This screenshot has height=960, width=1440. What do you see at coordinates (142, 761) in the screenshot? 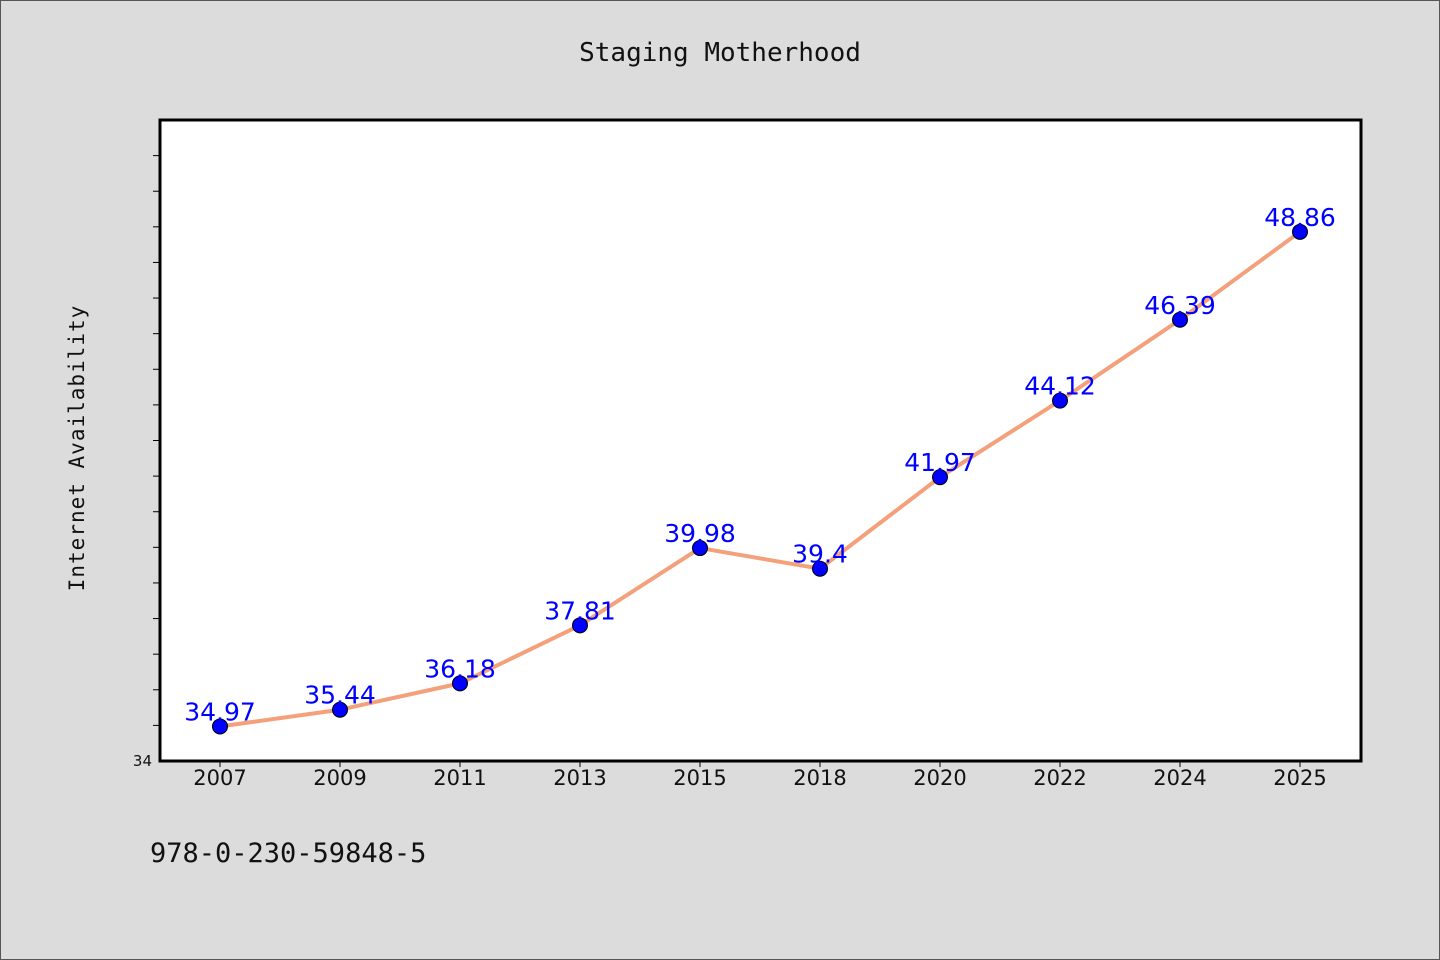
I see `y-tick-label: 34` at bounding box center [142, 761].